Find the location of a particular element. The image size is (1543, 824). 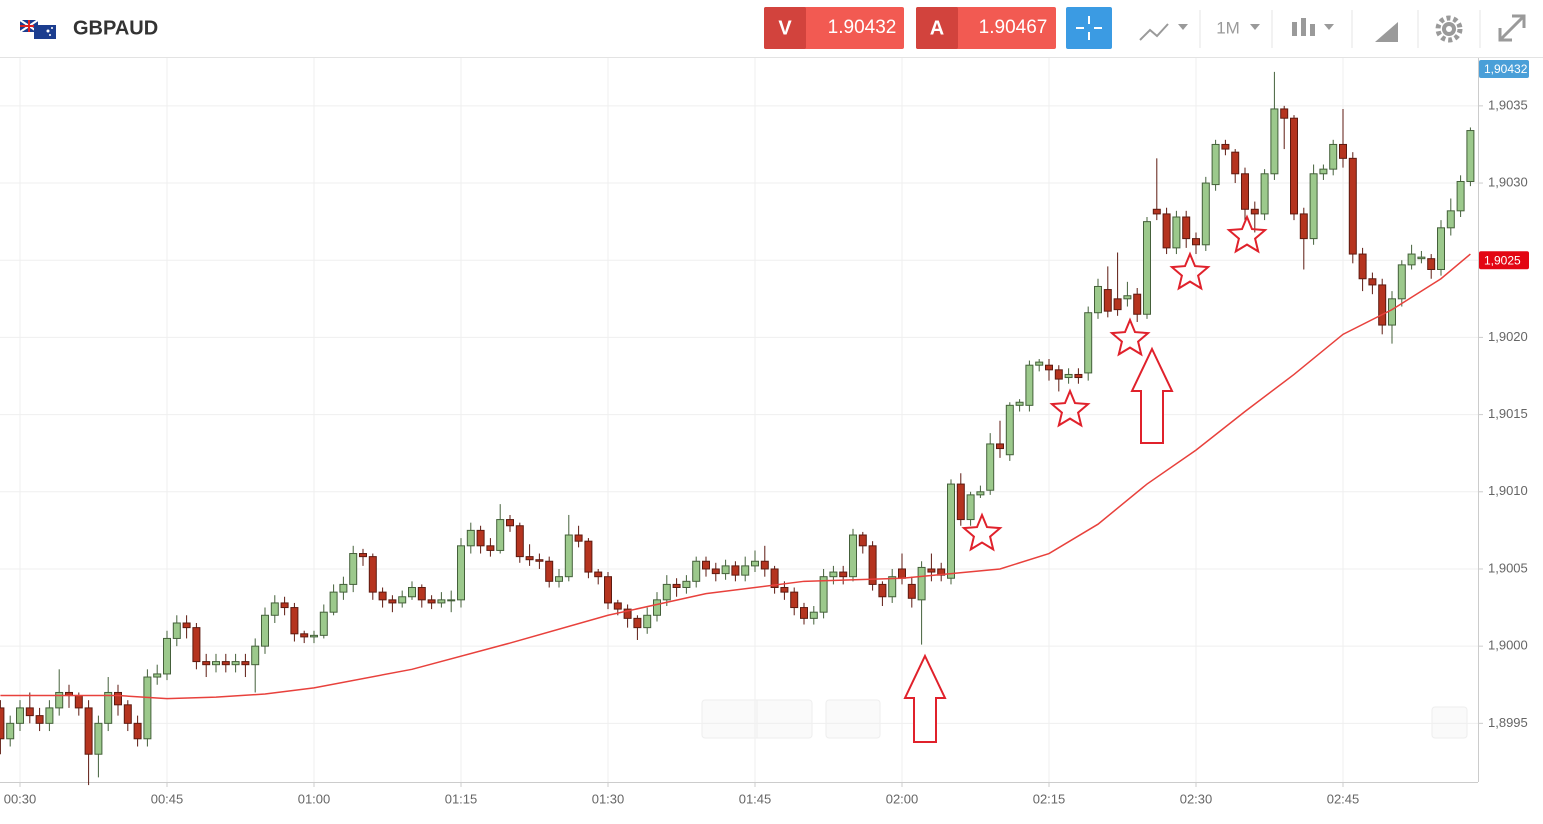

sell-button: V 1.90432 is located at coordinates (834, 28).